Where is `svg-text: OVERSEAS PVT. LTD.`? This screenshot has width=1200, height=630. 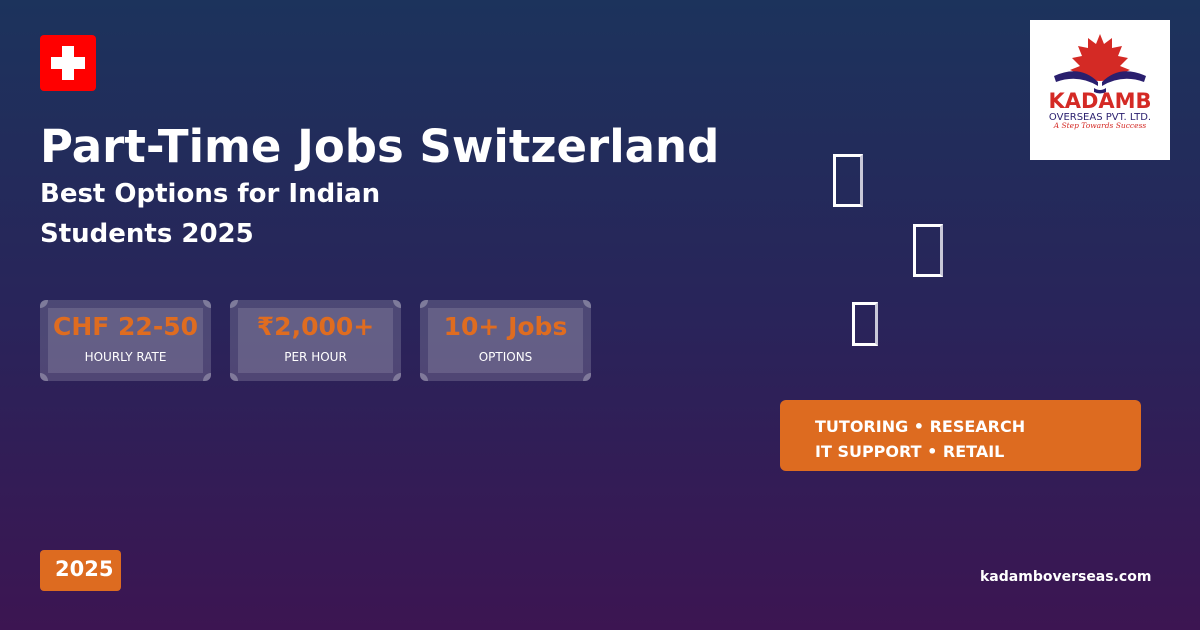
svg-text: OVERSEAS PVT. LTD. is located at coordinates (1100, 117).